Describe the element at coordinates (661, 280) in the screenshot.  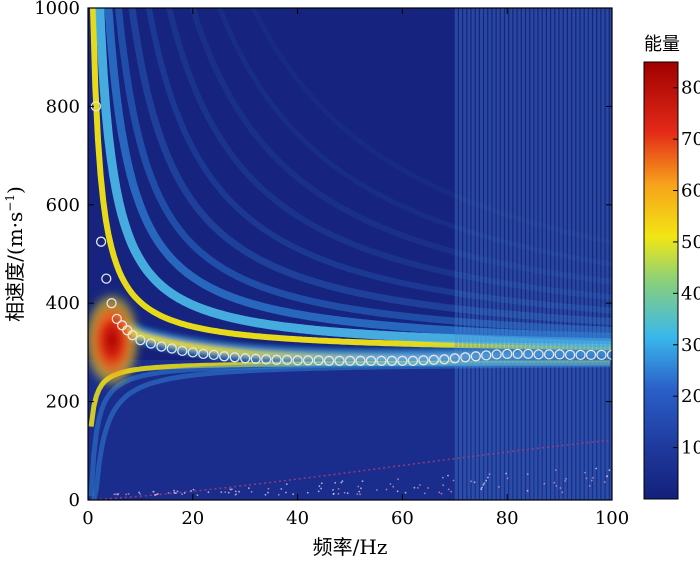
I see `colorbar-gradient` at that location.